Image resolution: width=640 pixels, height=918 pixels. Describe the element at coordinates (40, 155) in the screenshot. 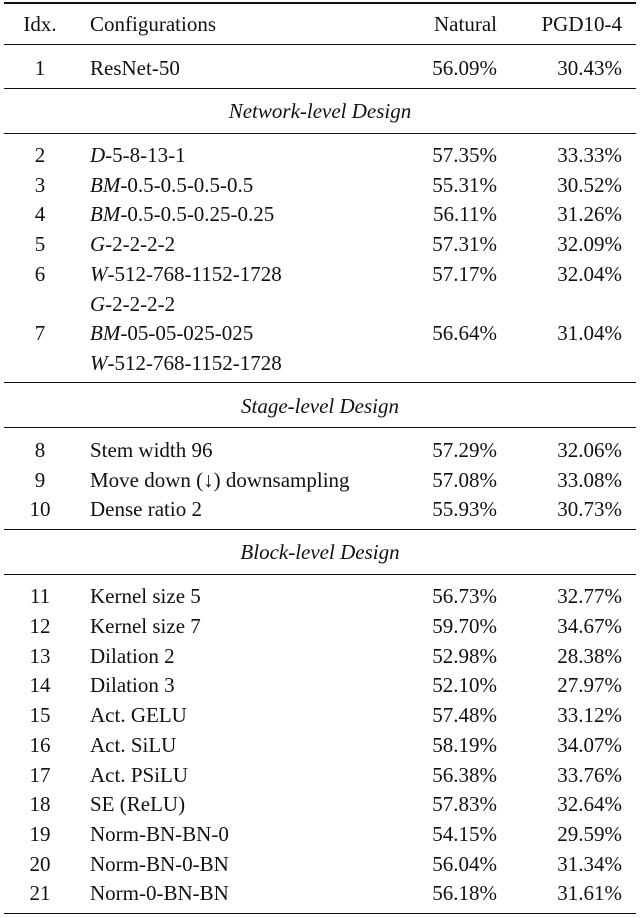

I see `idx-cell: 2` at that location.